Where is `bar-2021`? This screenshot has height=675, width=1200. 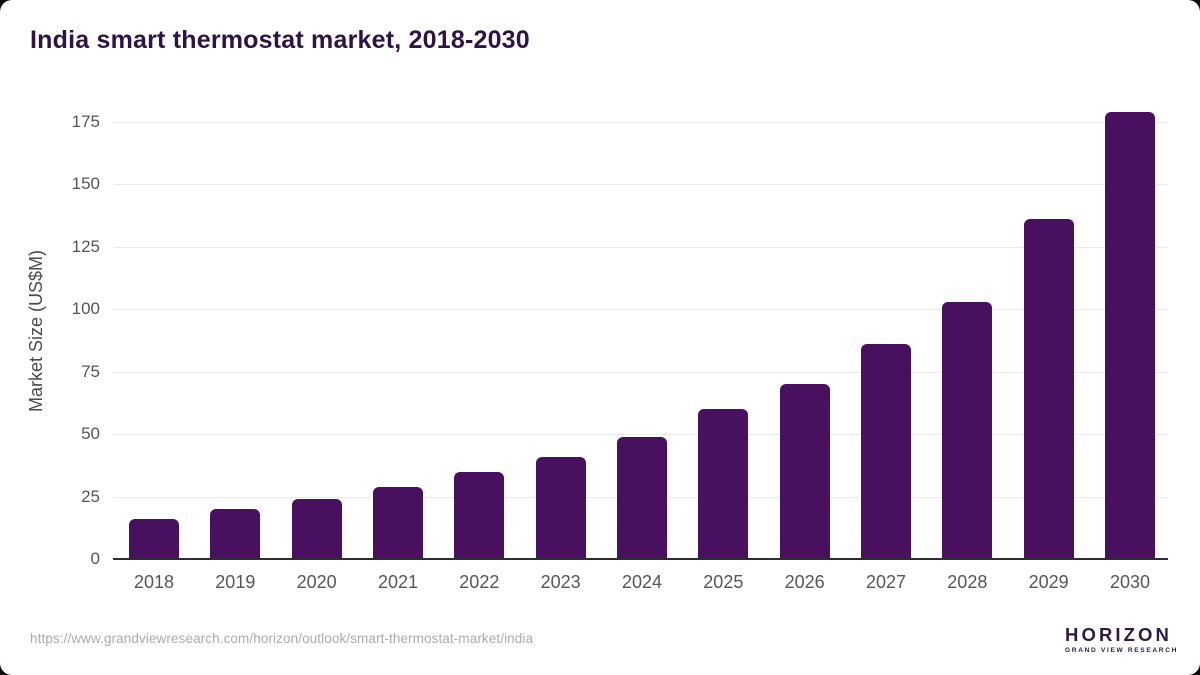
bar-2021 is located at coordinates (398, 522).